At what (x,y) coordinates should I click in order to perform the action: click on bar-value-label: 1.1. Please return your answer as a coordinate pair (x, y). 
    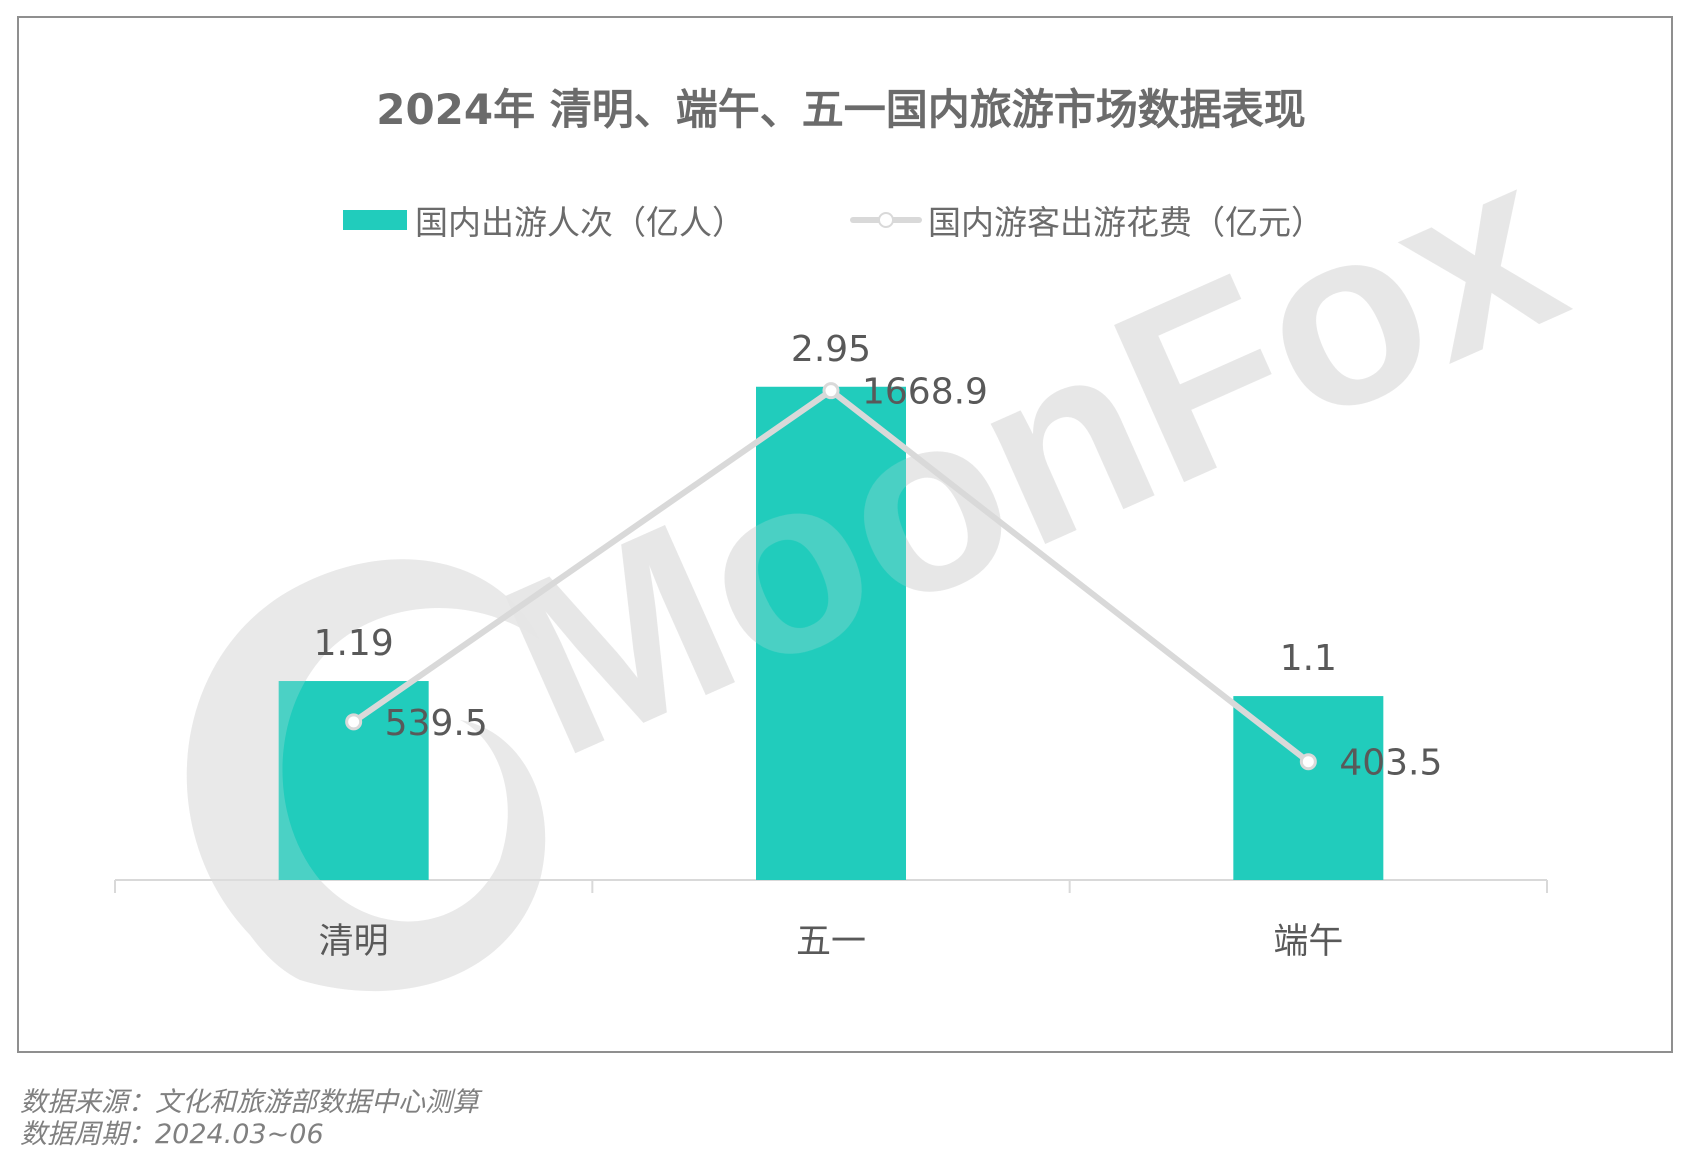
    Looking at the image, I should click on (1308, 658).